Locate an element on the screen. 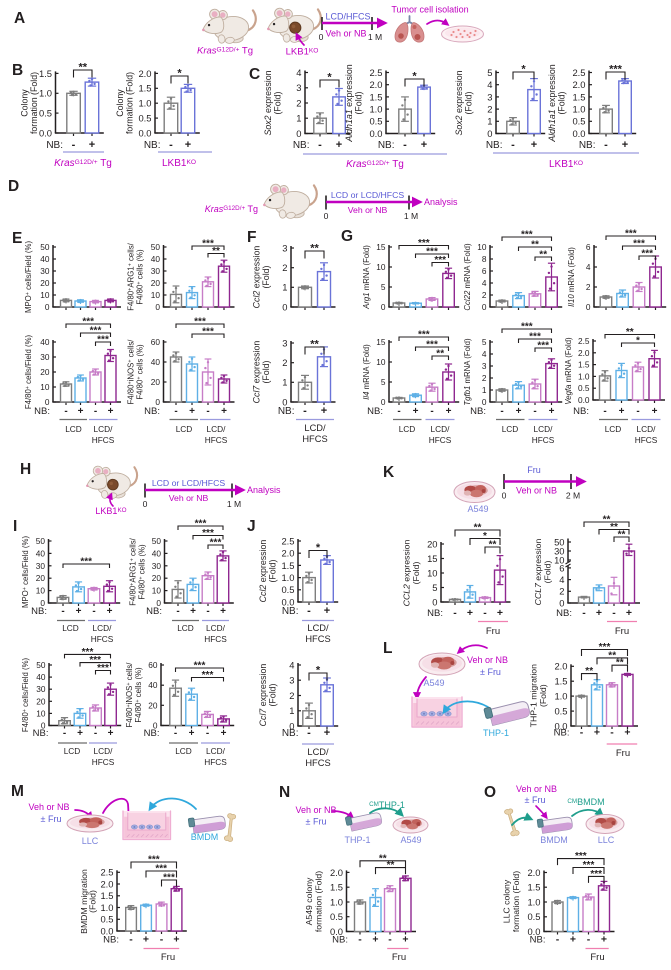 Image resolution: width=671 pixels, height=970 pixels. svg-text: CCL2 expression is located at coordinates (407, 573).